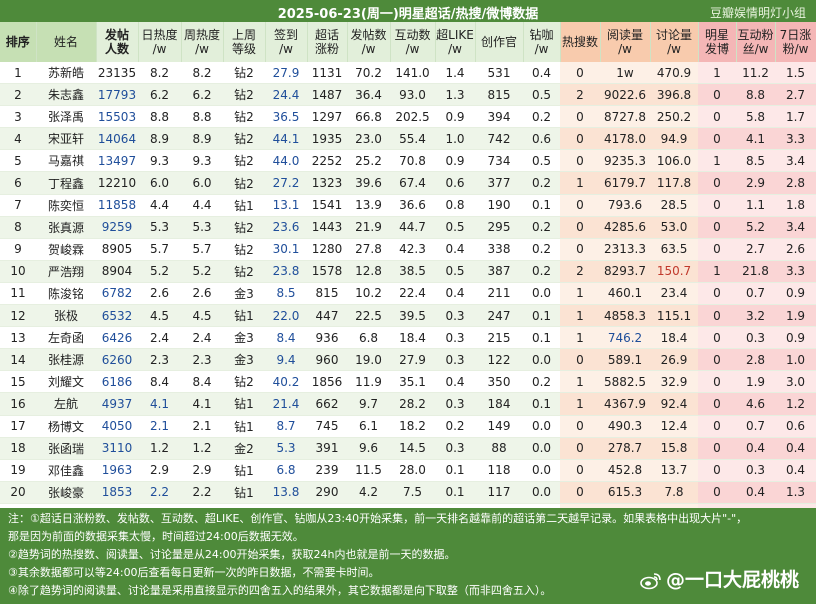 The width and height of the screenshot is (816, 604). I want to click on table-cell: 793.6, so click(625, 205).